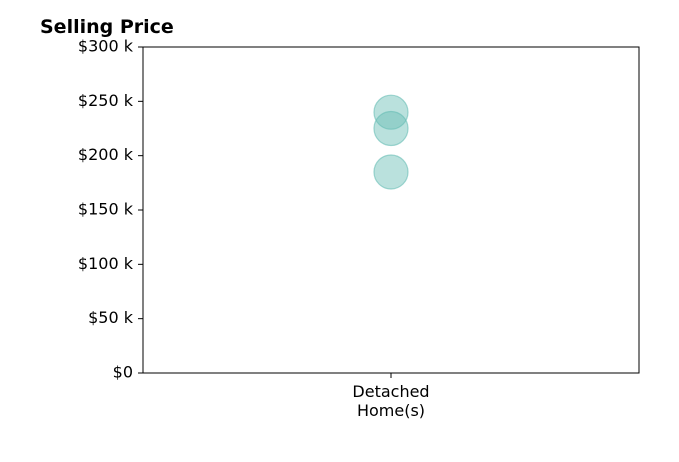 This screenshot has height=462, width=679. Describe the element at coordinates (107, 27) in the screenshot. I see `chart-title: Selling Price` at that location.